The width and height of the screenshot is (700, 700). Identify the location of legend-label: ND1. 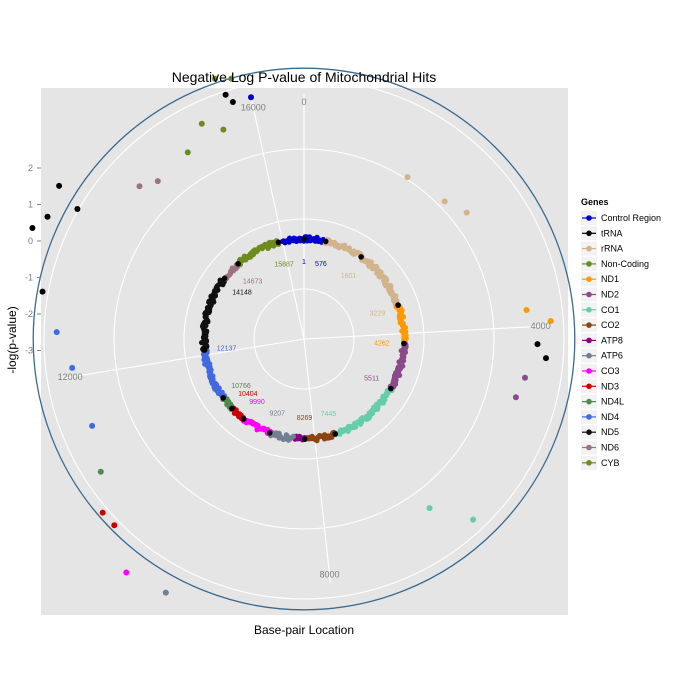
(610, 279).